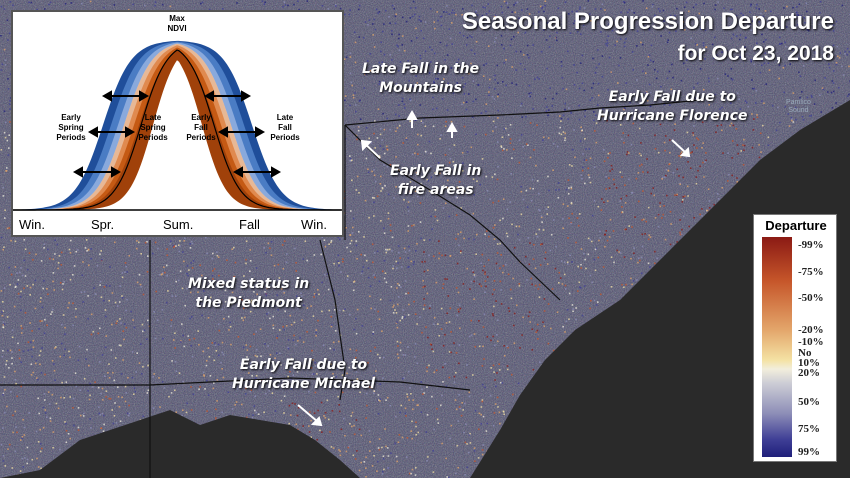 Image resolution: width=850 pixels, height=478 pixels. I want to click on map-title: Seasonal Progression Departure, so click(647, 21).